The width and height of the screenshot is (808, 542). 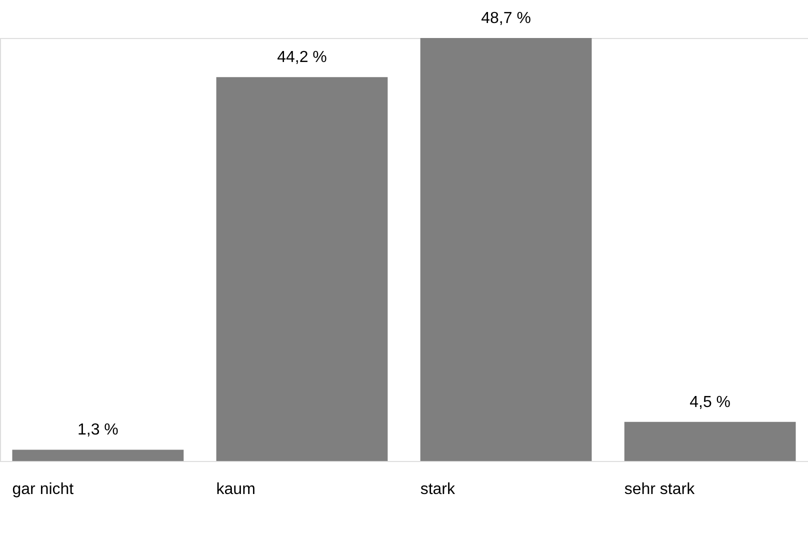 What do you see at coordinates (660, 489) in the screenshot?
I see `x-tick-label: sehr stark` at bounding box center [660, 489].